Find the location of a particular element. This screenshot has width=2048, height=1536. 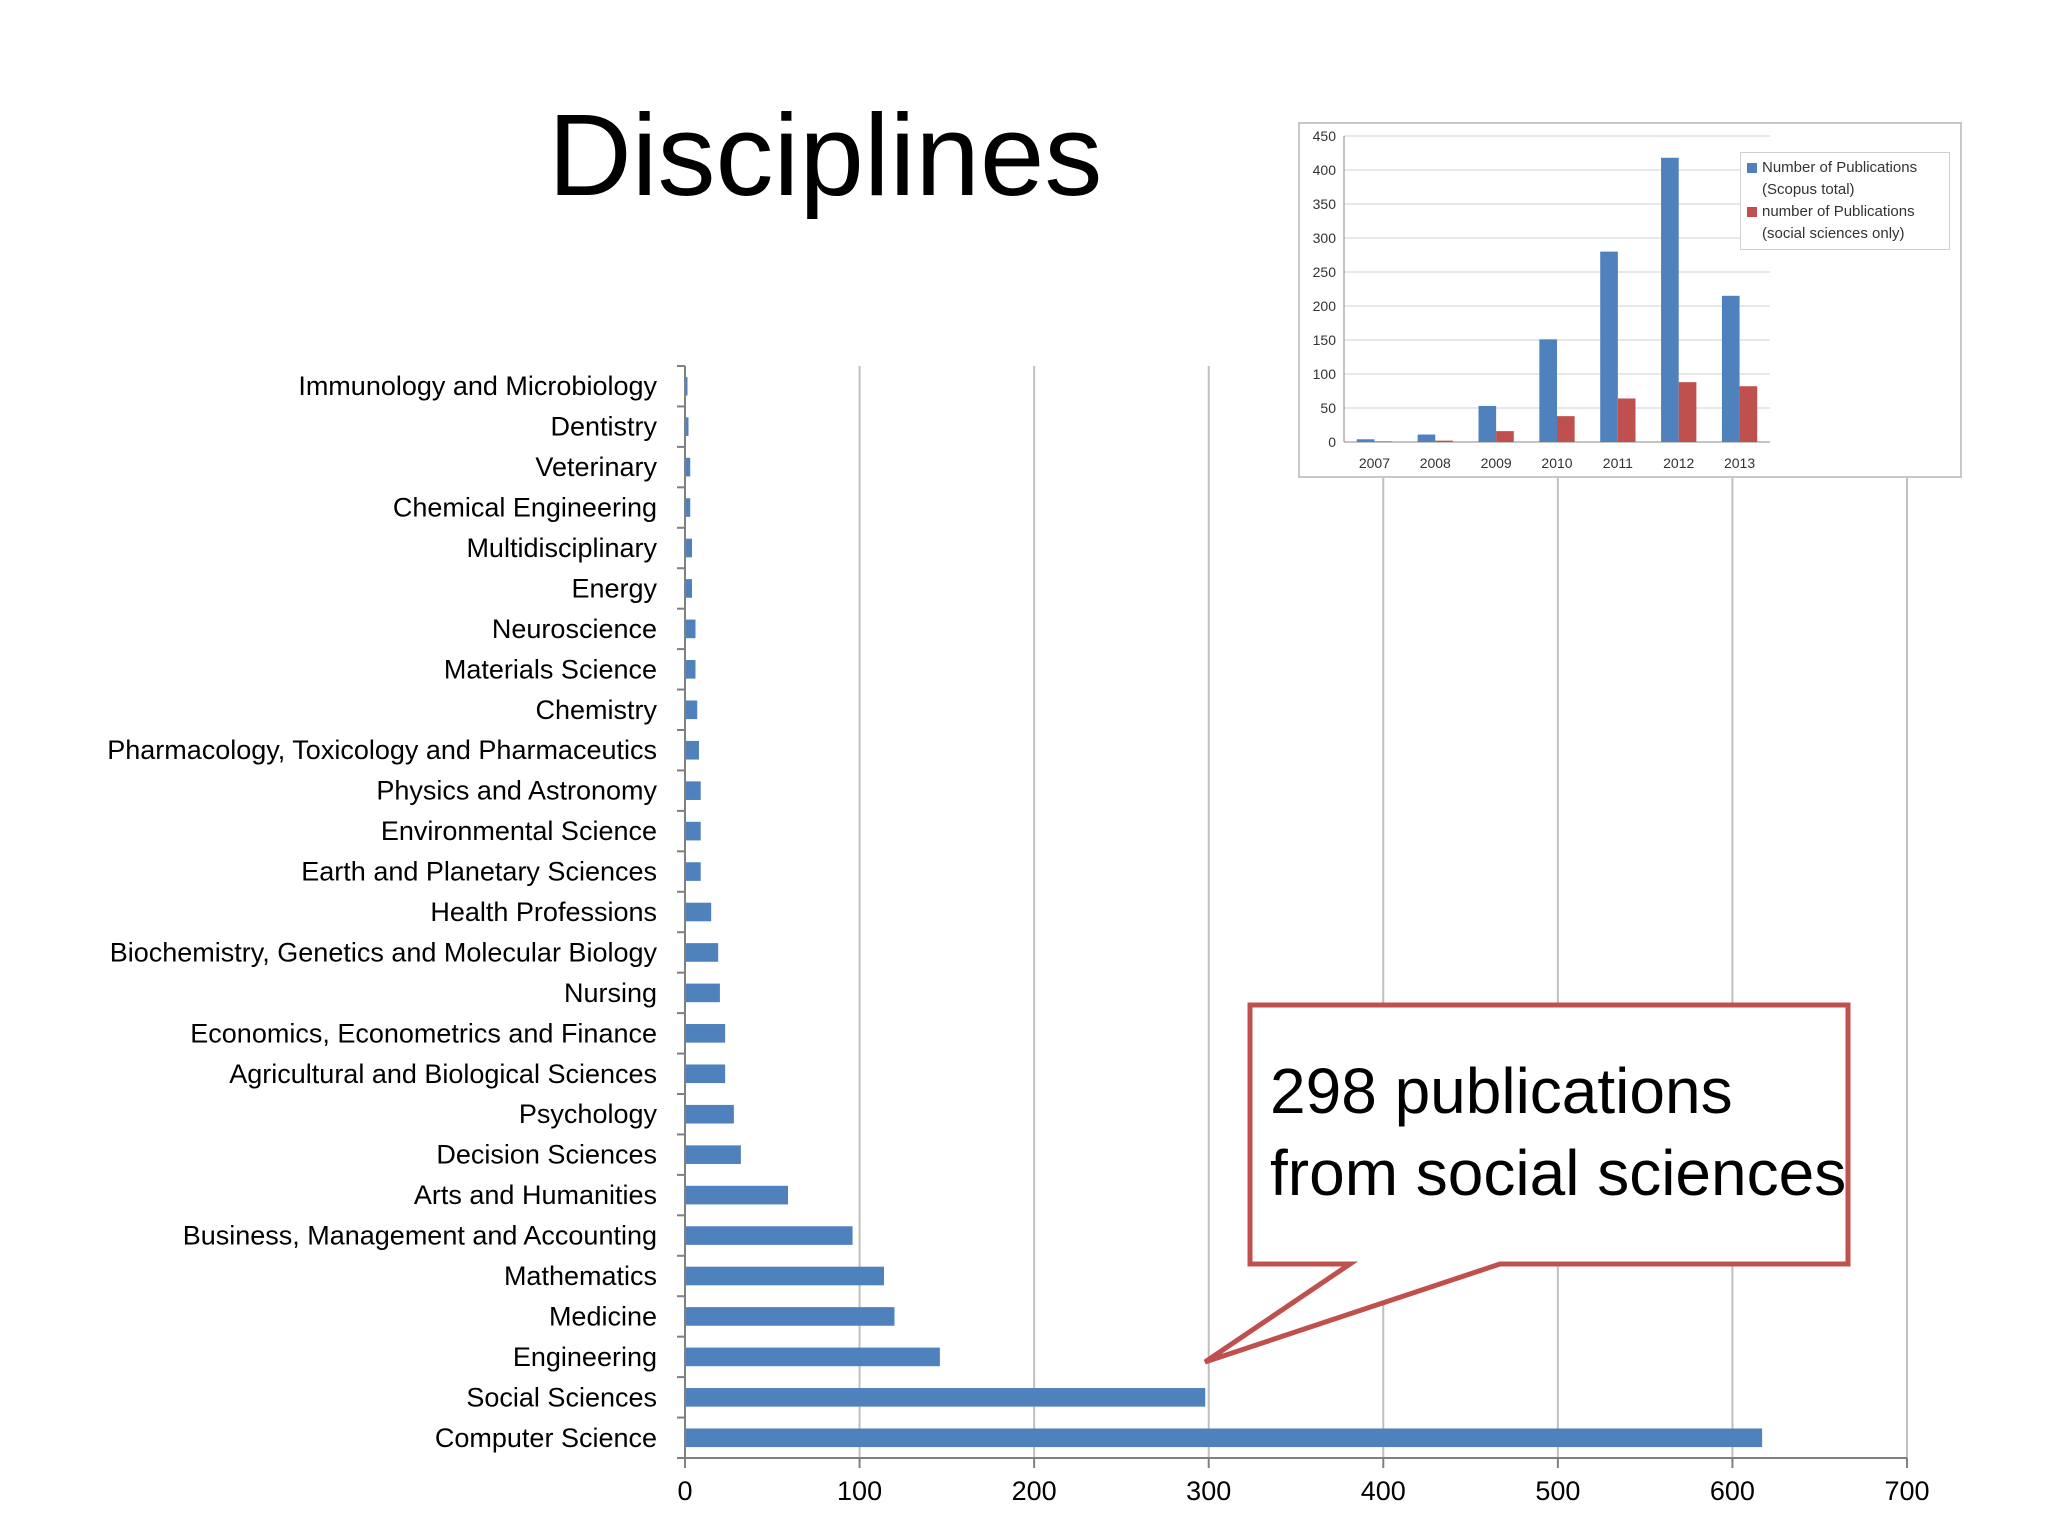

category-label: Social Sciences is located at coordinates (561, 1397).